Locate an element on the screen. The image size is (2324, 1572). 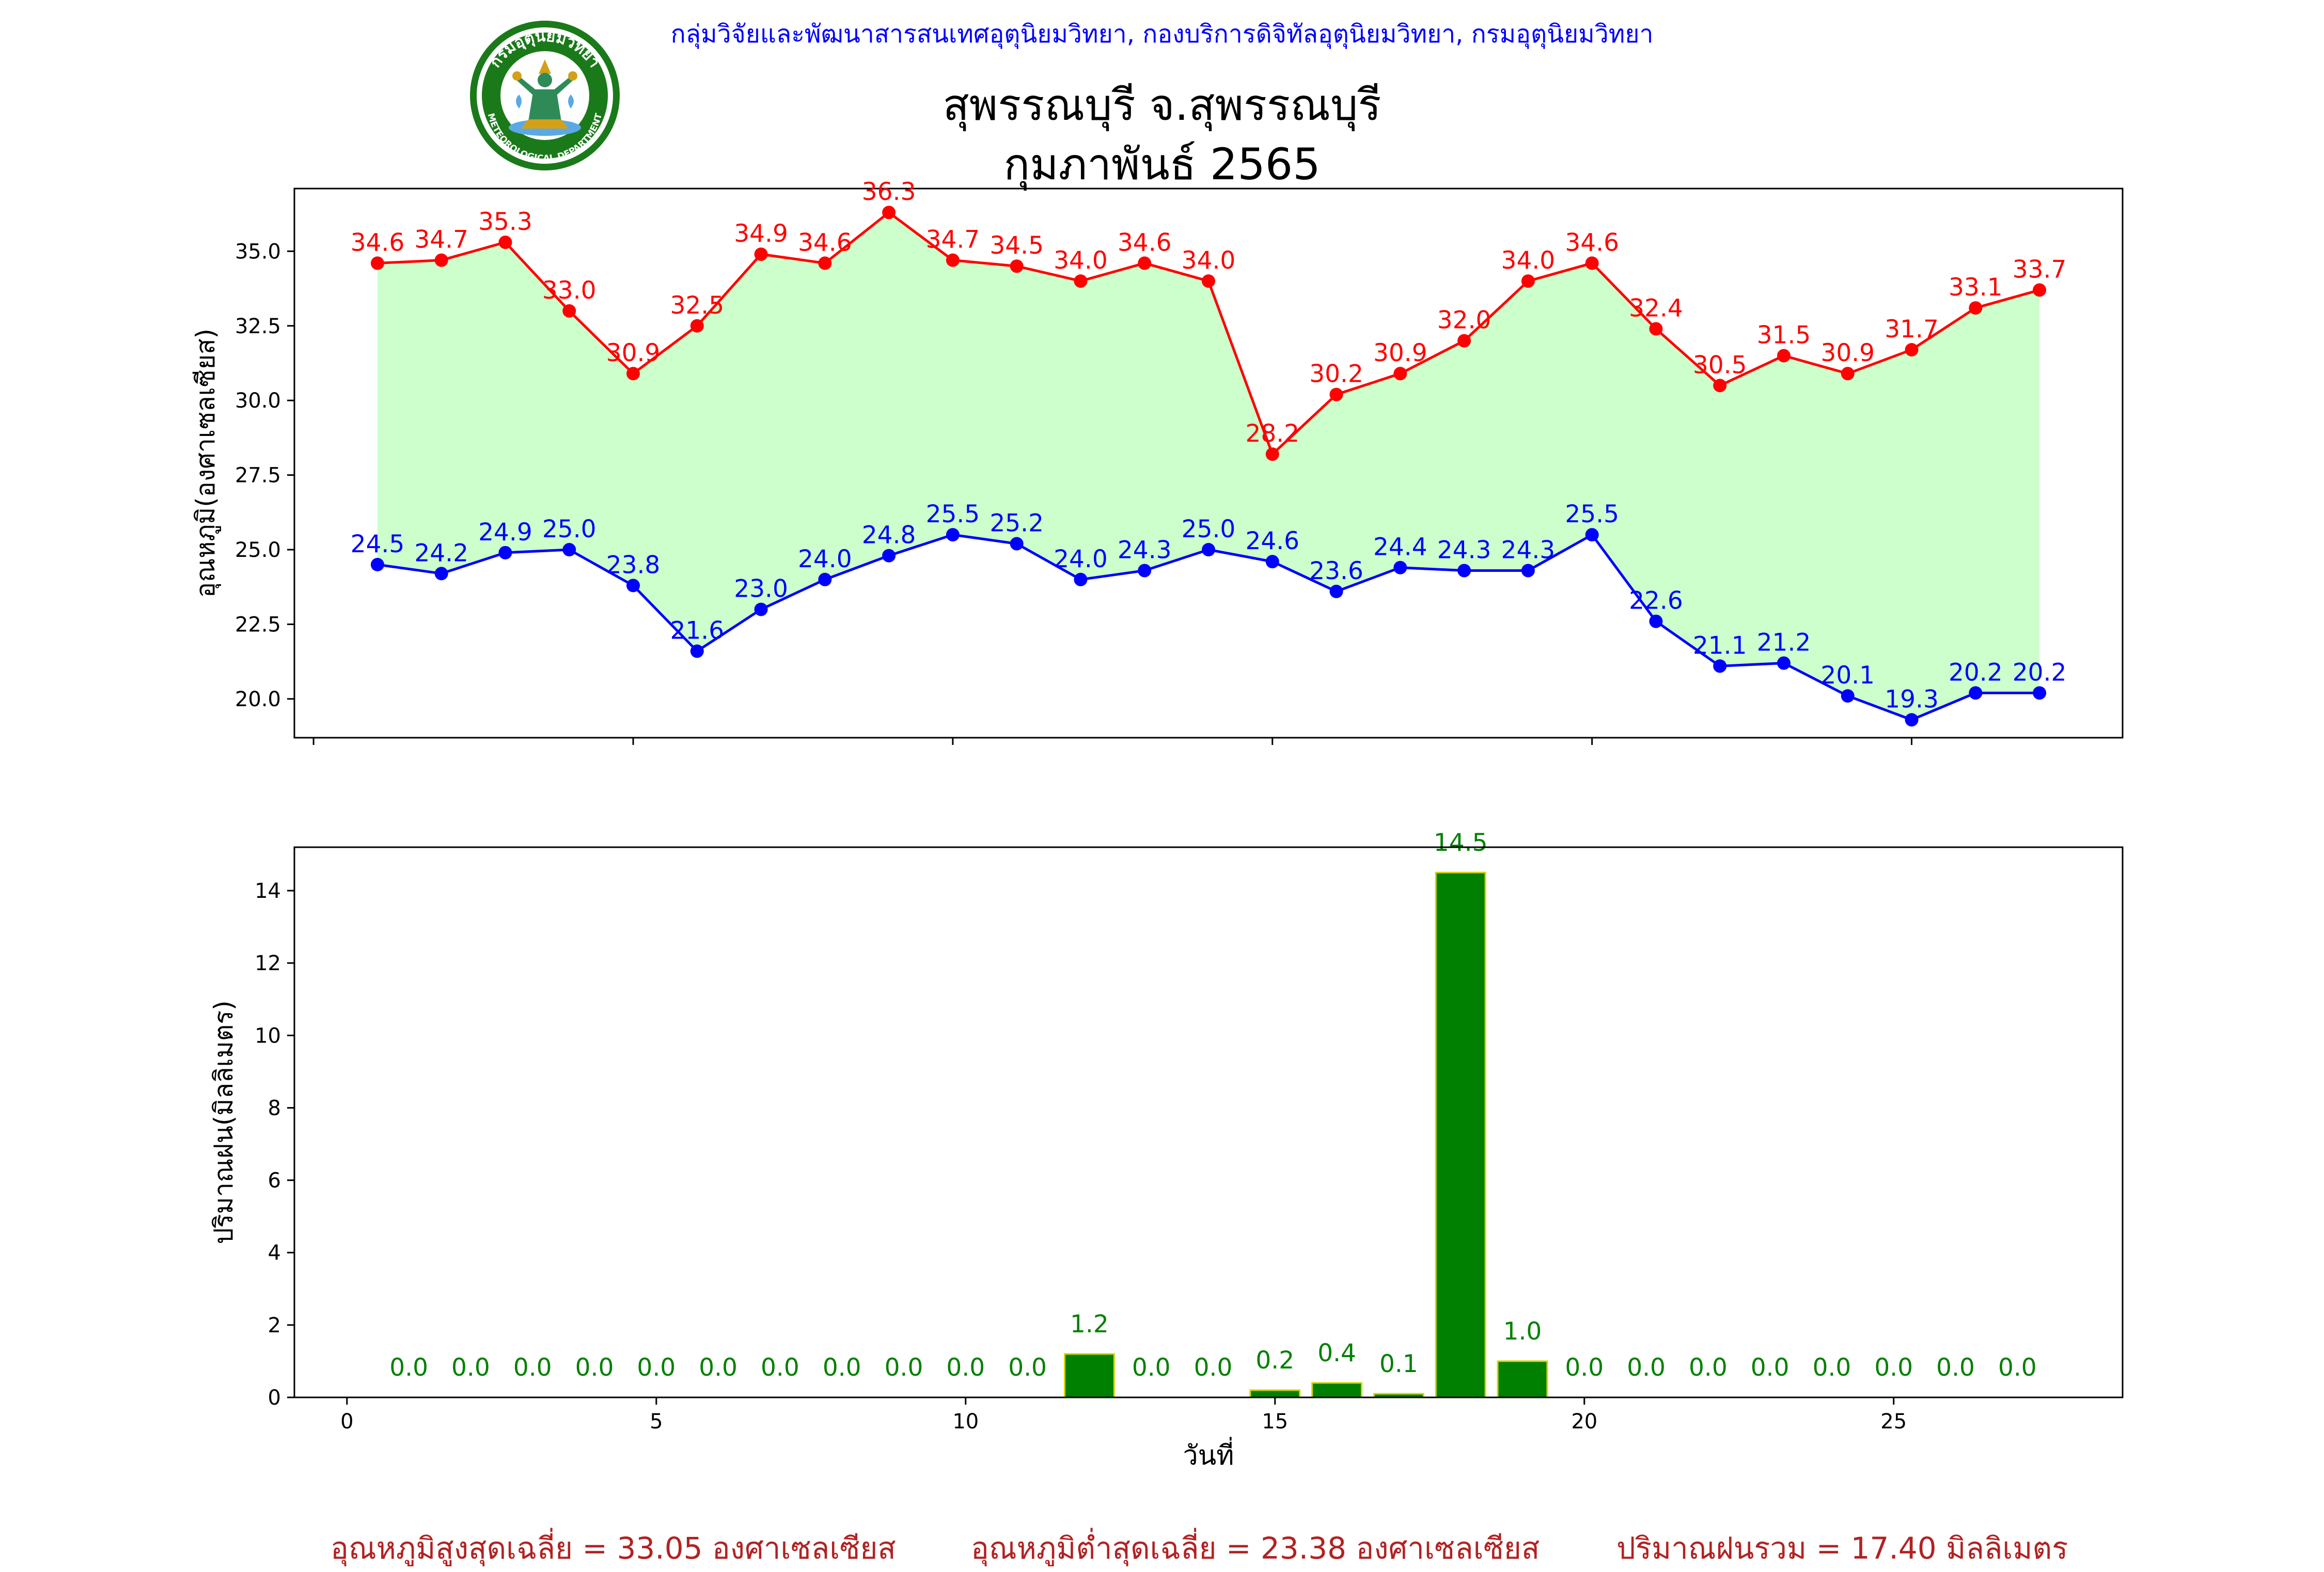
min-temperature-label: 24.5 is located at coordinates (378, 544).